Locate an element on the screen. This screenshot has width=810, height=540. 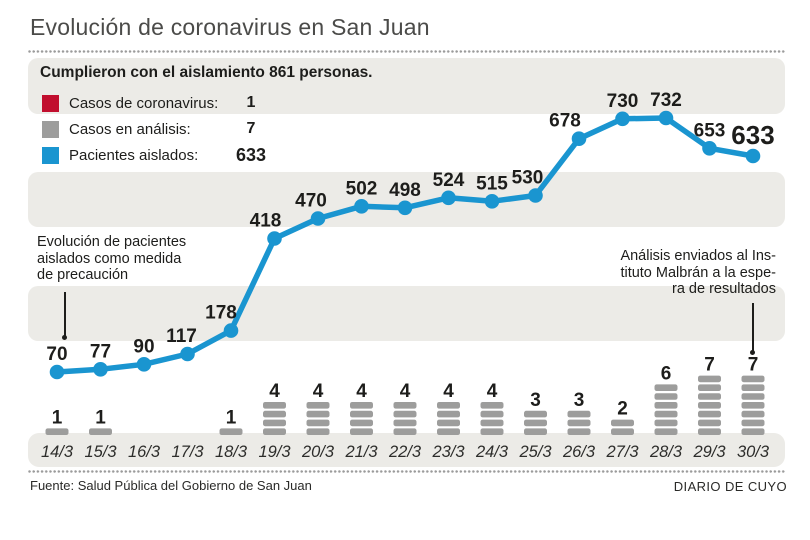
date-label: 20/3 is located at coordinates (318, 452).